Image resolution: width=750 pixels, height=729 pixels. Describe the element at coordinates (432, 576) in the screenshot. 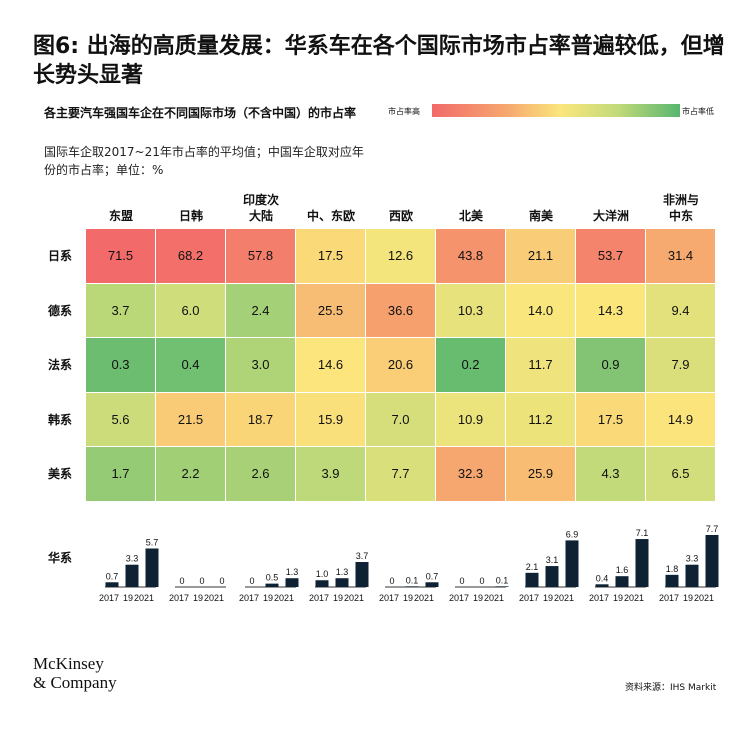

I see `bar-value-label: 0.7` at that location.